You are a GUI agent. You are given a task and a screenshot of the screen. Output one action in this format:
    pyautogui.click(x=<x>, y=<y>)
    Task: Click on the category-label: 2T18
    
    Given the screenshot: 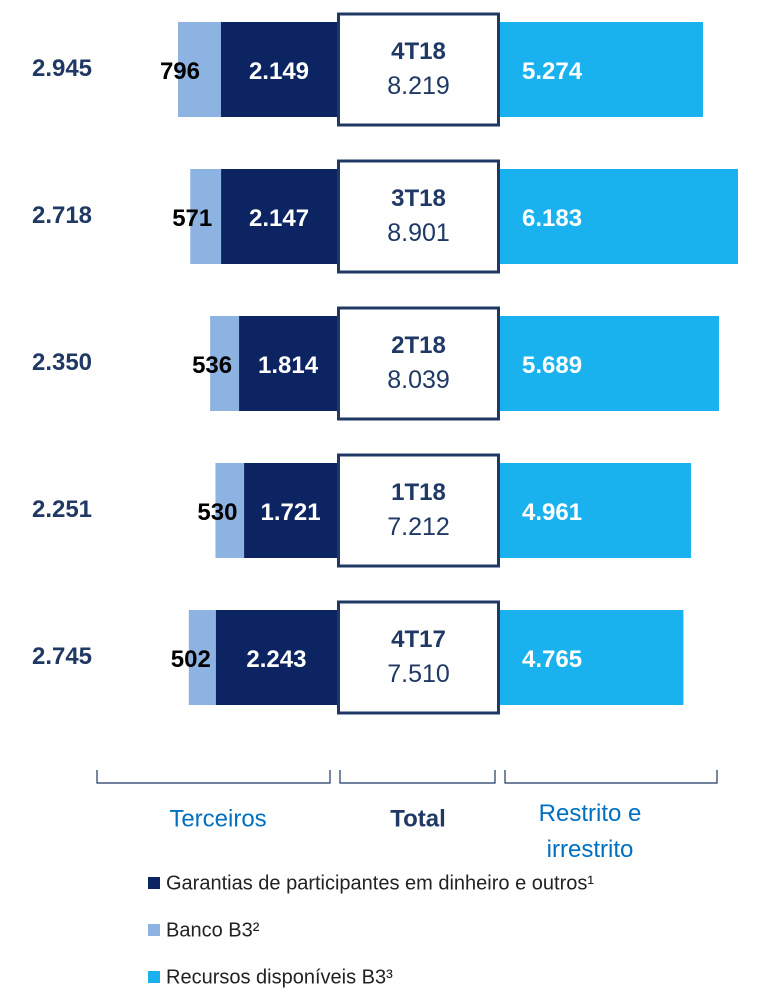 What is the action you would take?
    pyautogui.click(x=418, y=345)
    